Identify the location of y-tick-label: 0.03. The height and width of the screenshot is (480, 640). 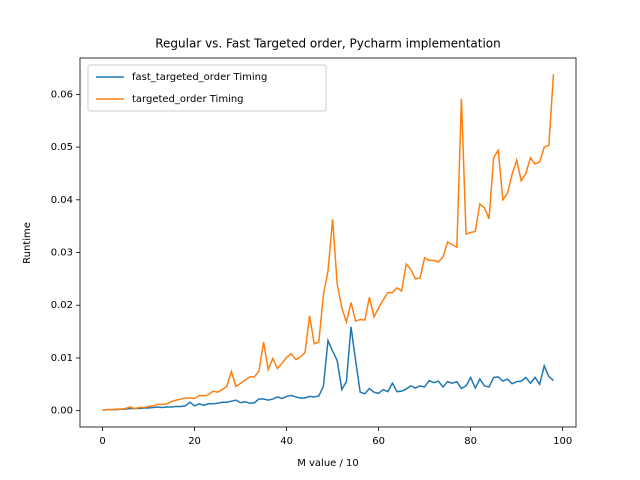
(62, 253).